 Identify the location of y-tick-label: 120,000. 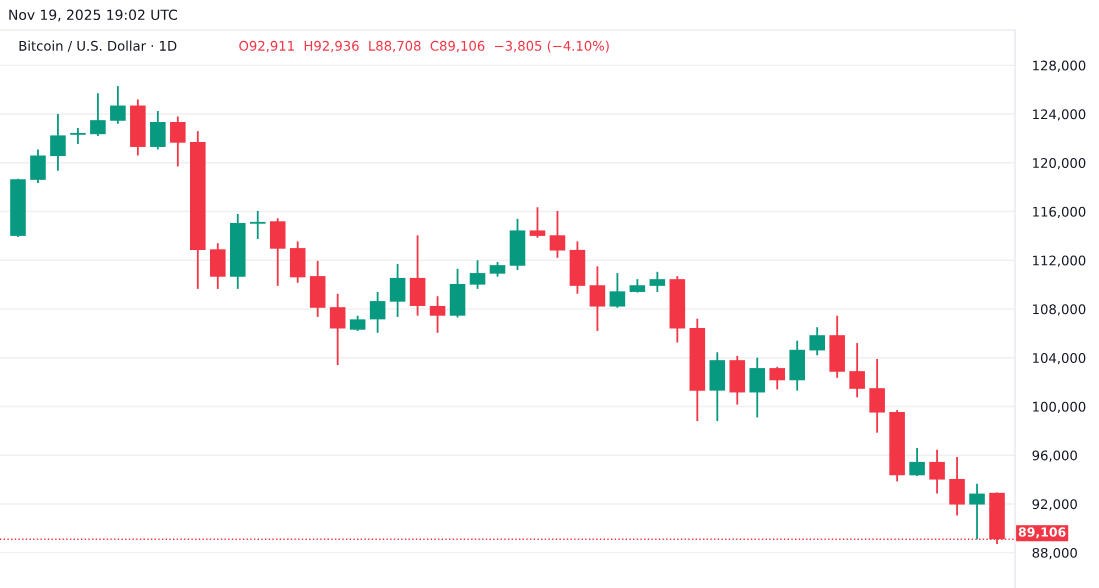
(1059, 164).